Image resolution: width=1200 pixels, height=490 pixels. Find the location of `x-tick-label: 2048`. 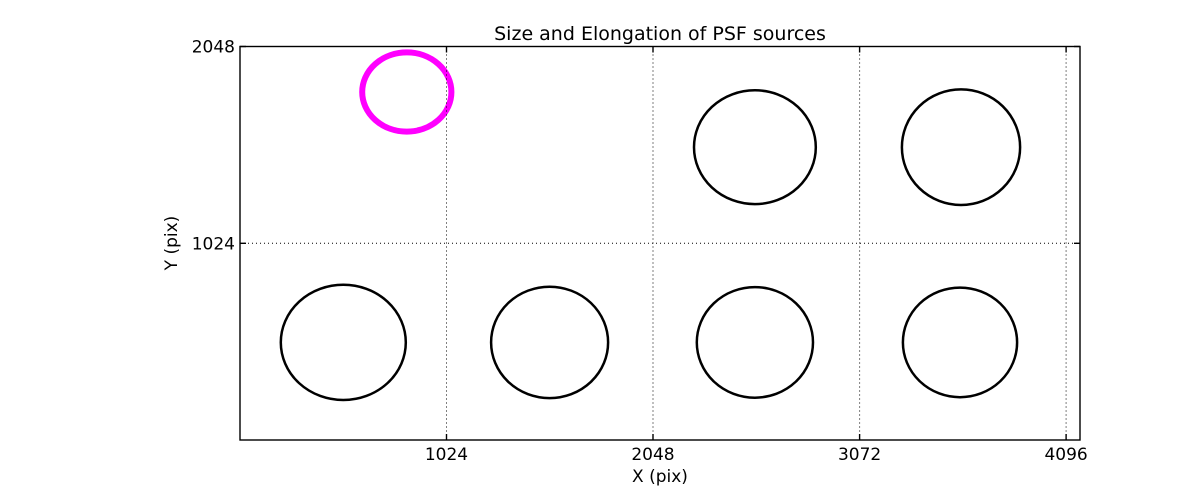

x-tick-label: 2048 is located at coordinates (652, 455).